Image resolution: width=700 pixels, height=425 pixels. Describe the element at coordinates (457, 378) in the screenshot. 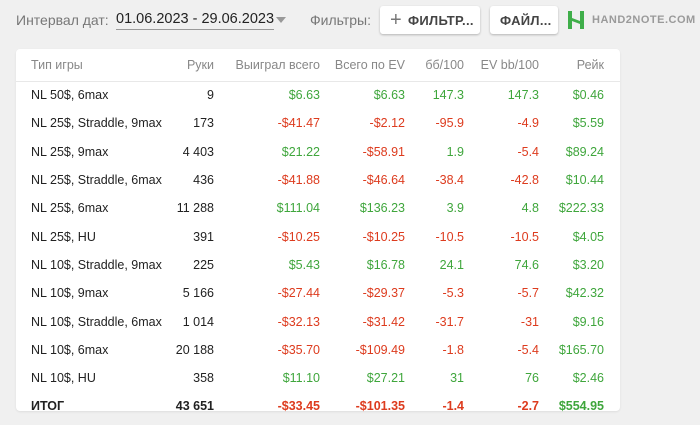

I see `cell-bb100: 31` at that location.